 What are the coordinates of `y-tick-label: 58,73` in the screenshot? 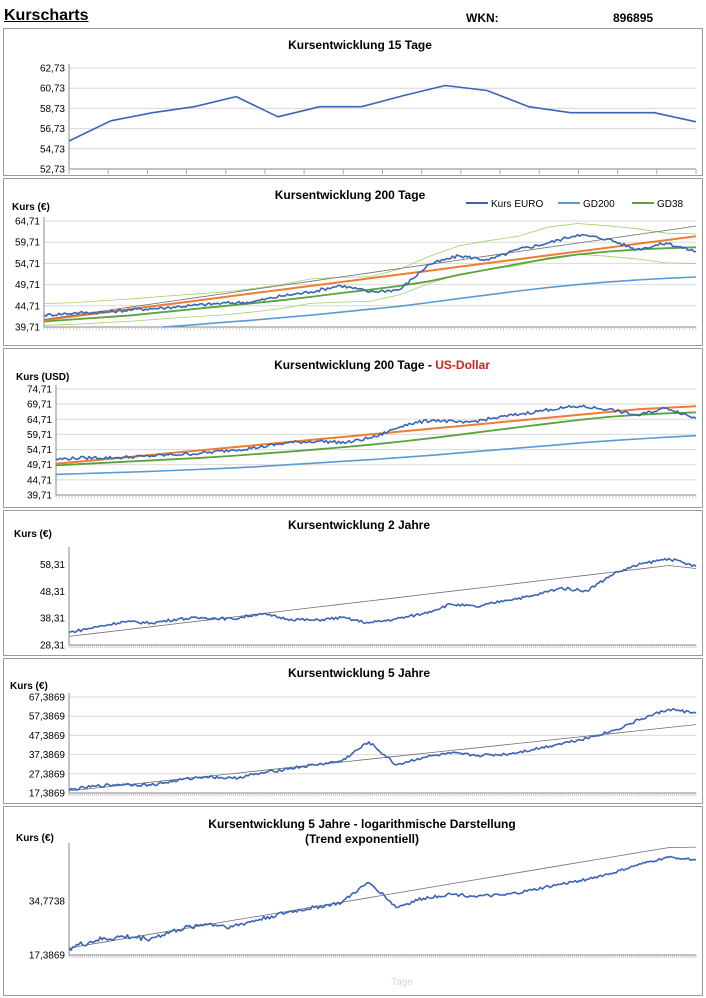 It's located at (52, 109).